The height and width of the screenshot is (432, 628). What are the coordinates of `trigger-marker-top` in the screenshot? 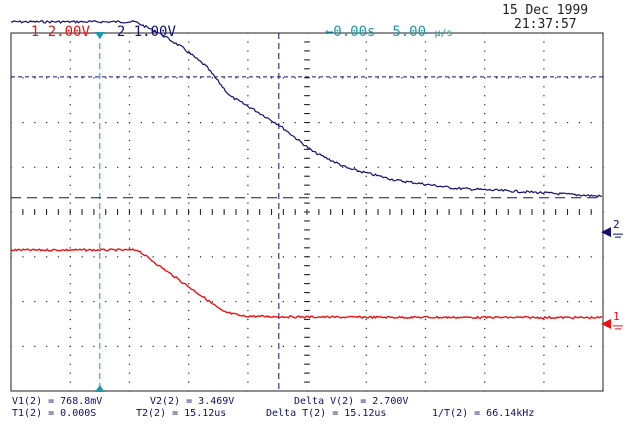 It's located at (99, 35).